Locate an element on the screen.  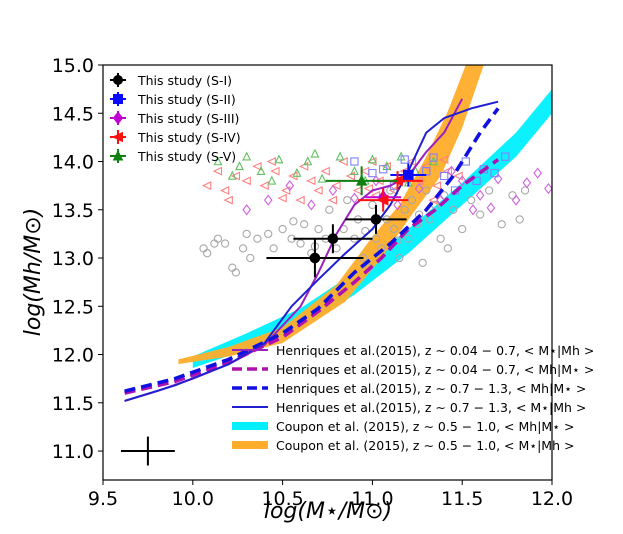
x-tick-label: 10.5 is located at coordinates (282, 499).